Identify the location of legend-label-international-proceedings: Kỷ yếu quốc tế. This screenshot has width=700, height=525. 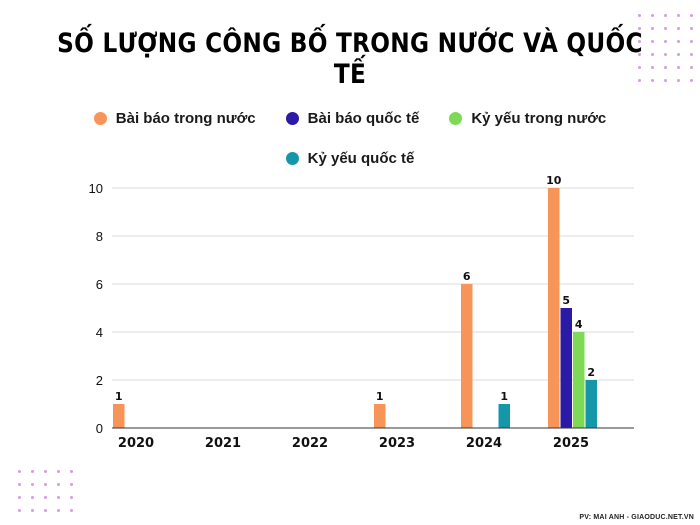
(361, 158).